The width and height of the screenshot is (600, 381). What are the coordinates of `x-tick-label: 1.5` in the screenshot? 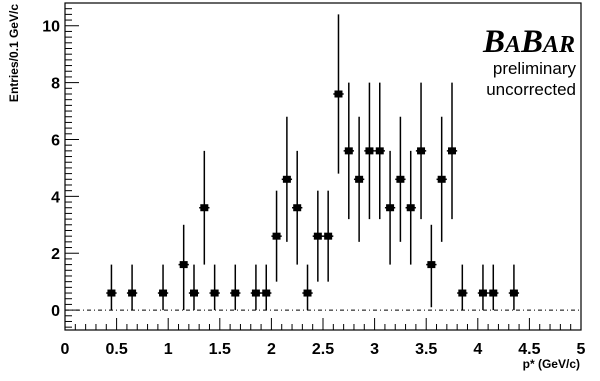 It's located at (220, 349).